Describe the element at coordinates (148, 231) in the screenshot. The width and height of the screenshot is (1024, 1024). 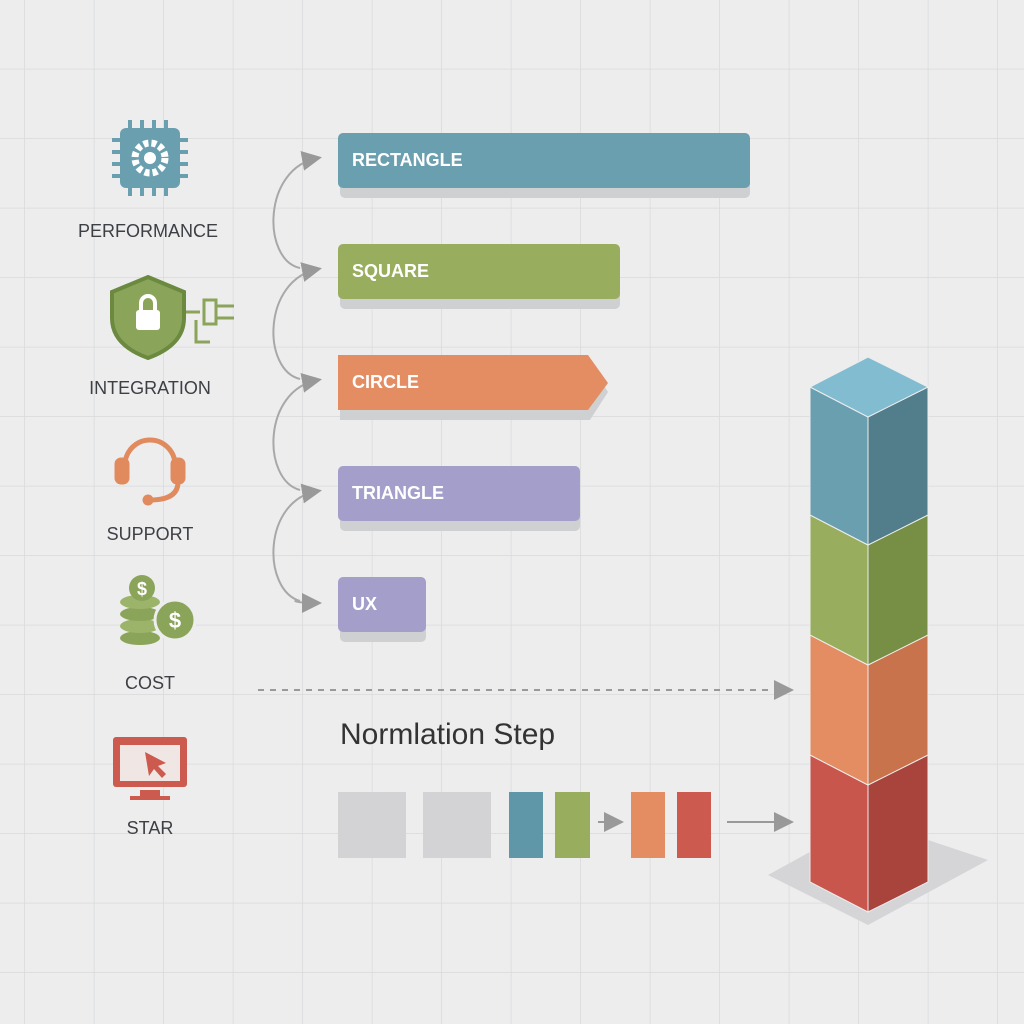
I see `icon-label: PERFORMANCE` at that location.